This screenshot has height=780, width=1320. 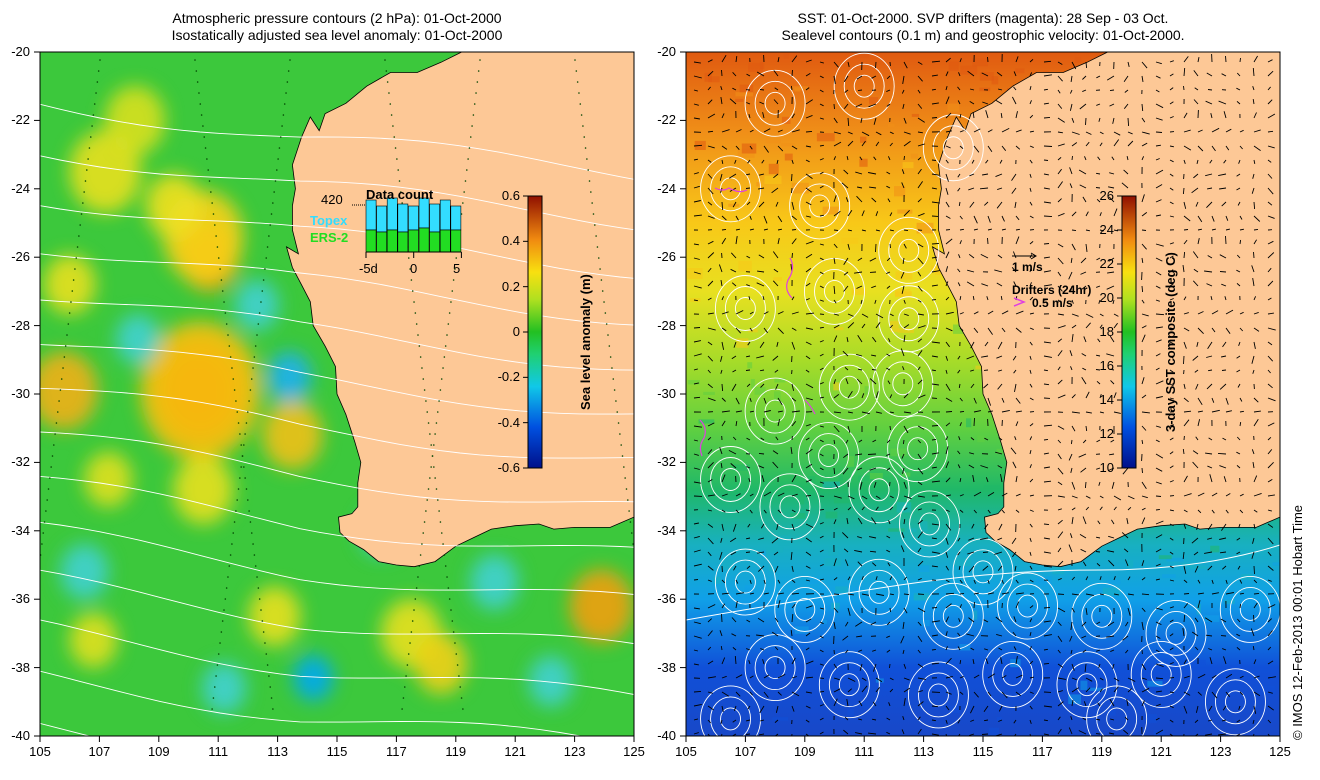 What do you see at coordinates (20, 393) in the screenshot?
I see `lat-label: -30` at bounding box center [20, 393].